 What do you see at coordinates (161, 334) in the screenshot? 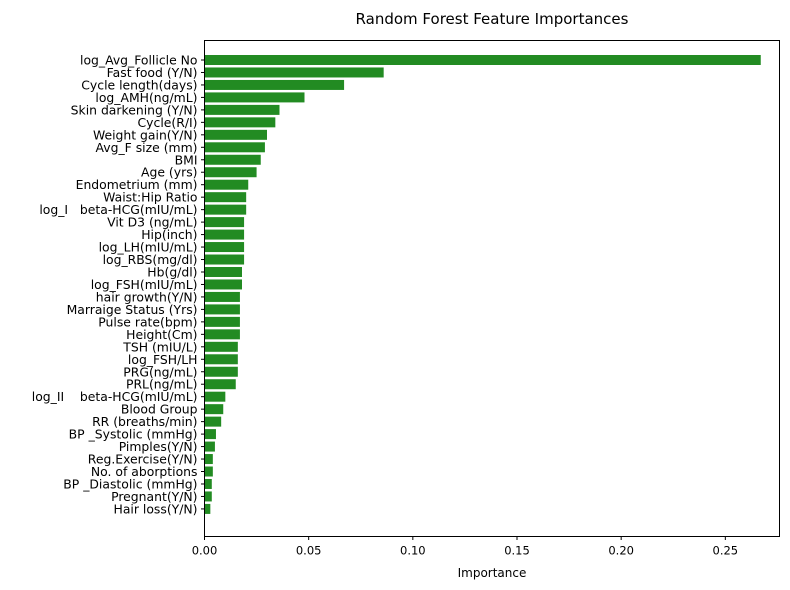
I see `y-tick-label: Height(Cm)` at bounding box center [161, 334].